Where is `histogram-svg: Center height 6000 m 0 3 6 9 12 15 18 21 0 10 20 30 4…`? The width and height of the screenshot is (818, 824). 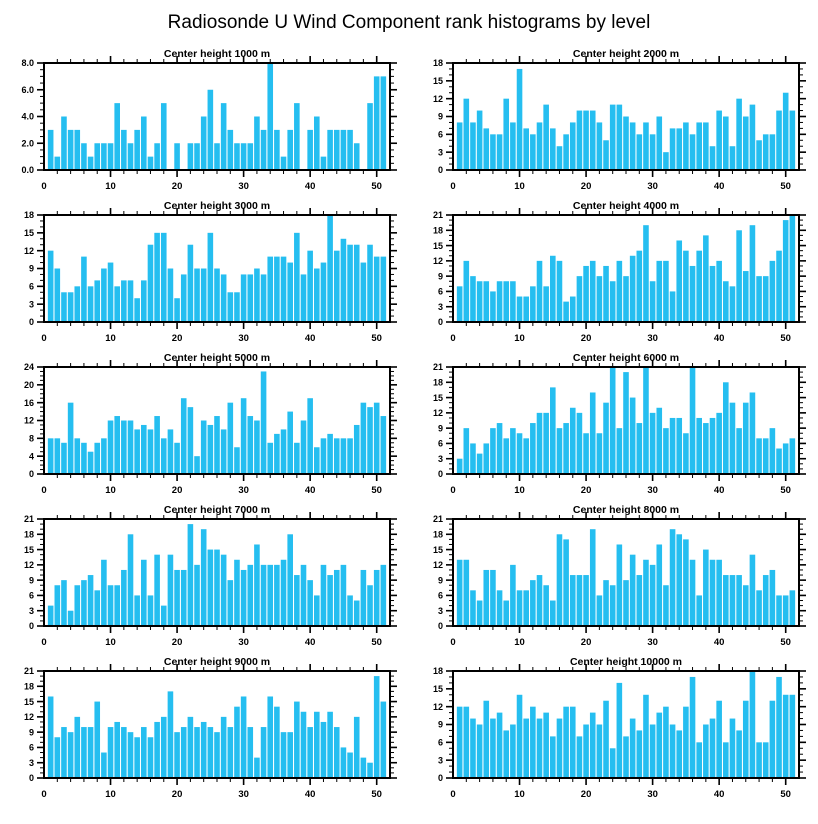 histogram-svg: Center height 6000 m 0 3 6 9 12 15 18 21 0 10 20 30 4… is located at coordinates (619, 424).